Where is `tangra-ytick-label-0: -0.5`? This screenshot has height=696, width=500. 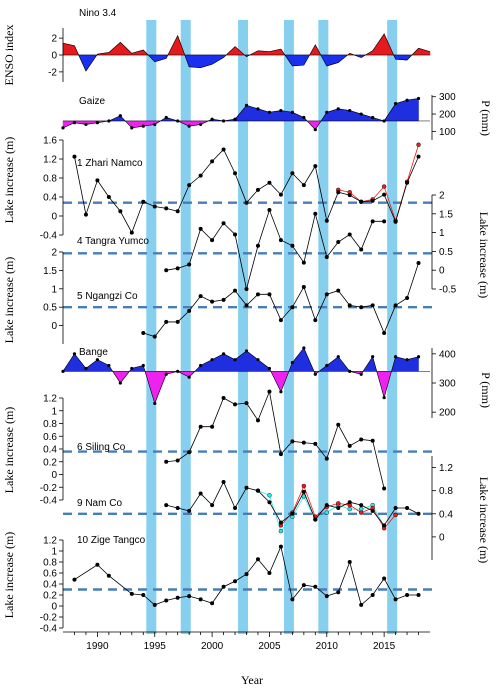
tangra-ytick-label-0: -0.5 is located at coordinates (448, 290).